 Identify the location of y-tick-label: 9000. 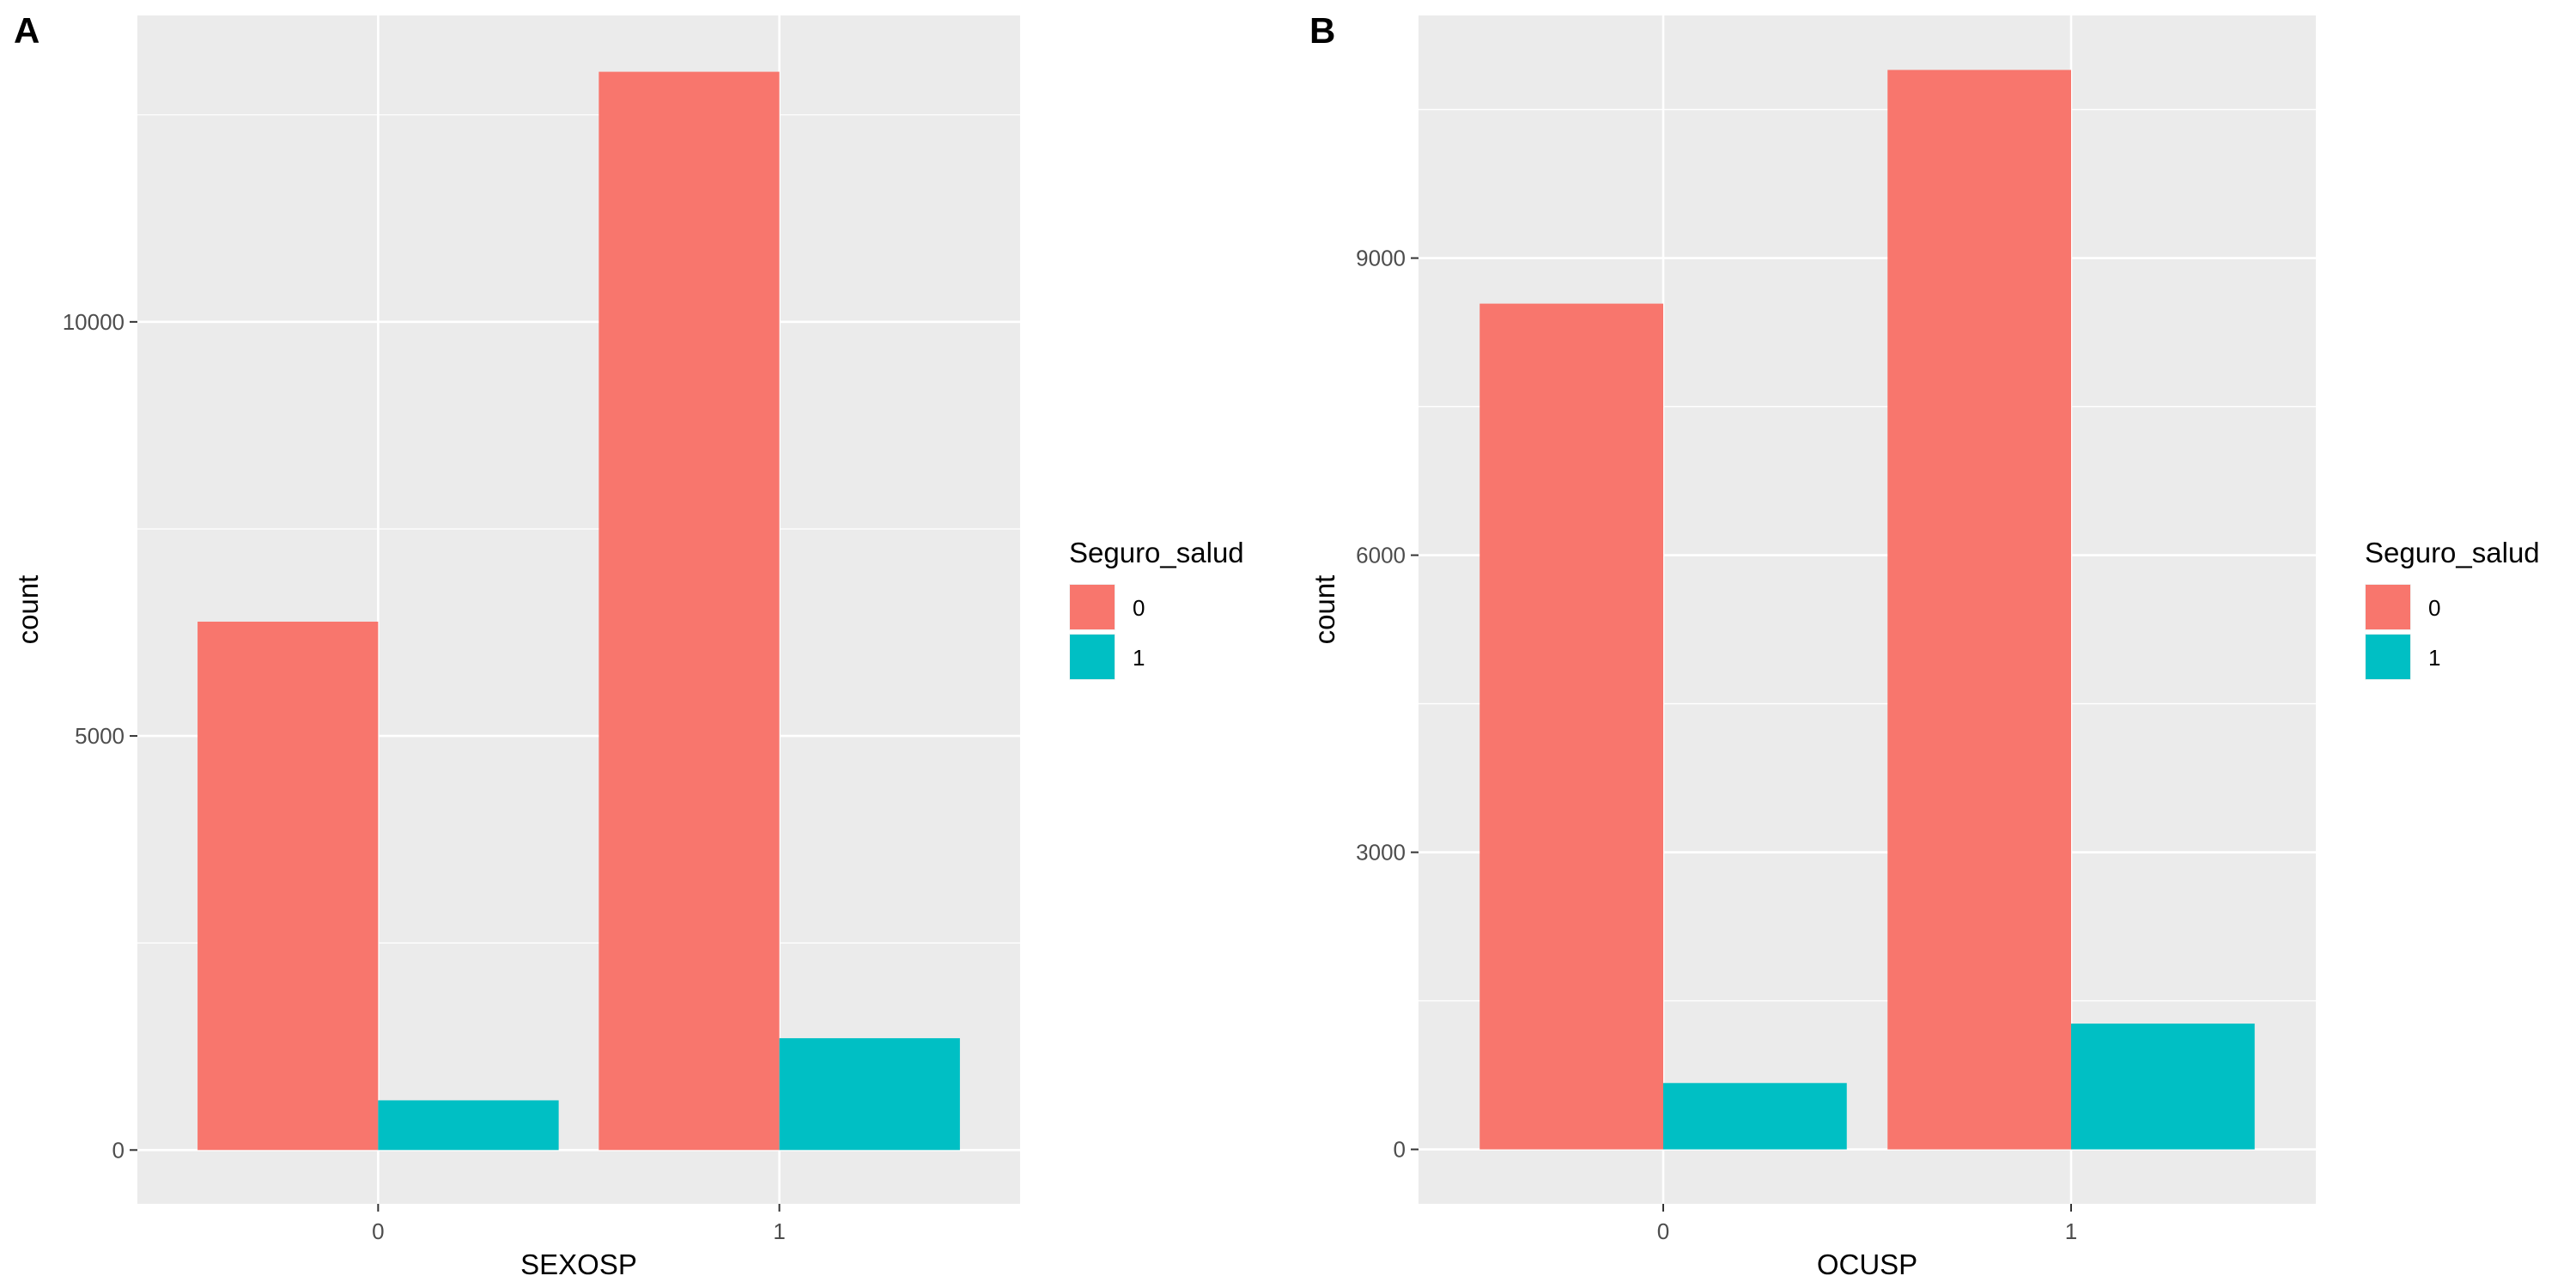
(1381, 258).